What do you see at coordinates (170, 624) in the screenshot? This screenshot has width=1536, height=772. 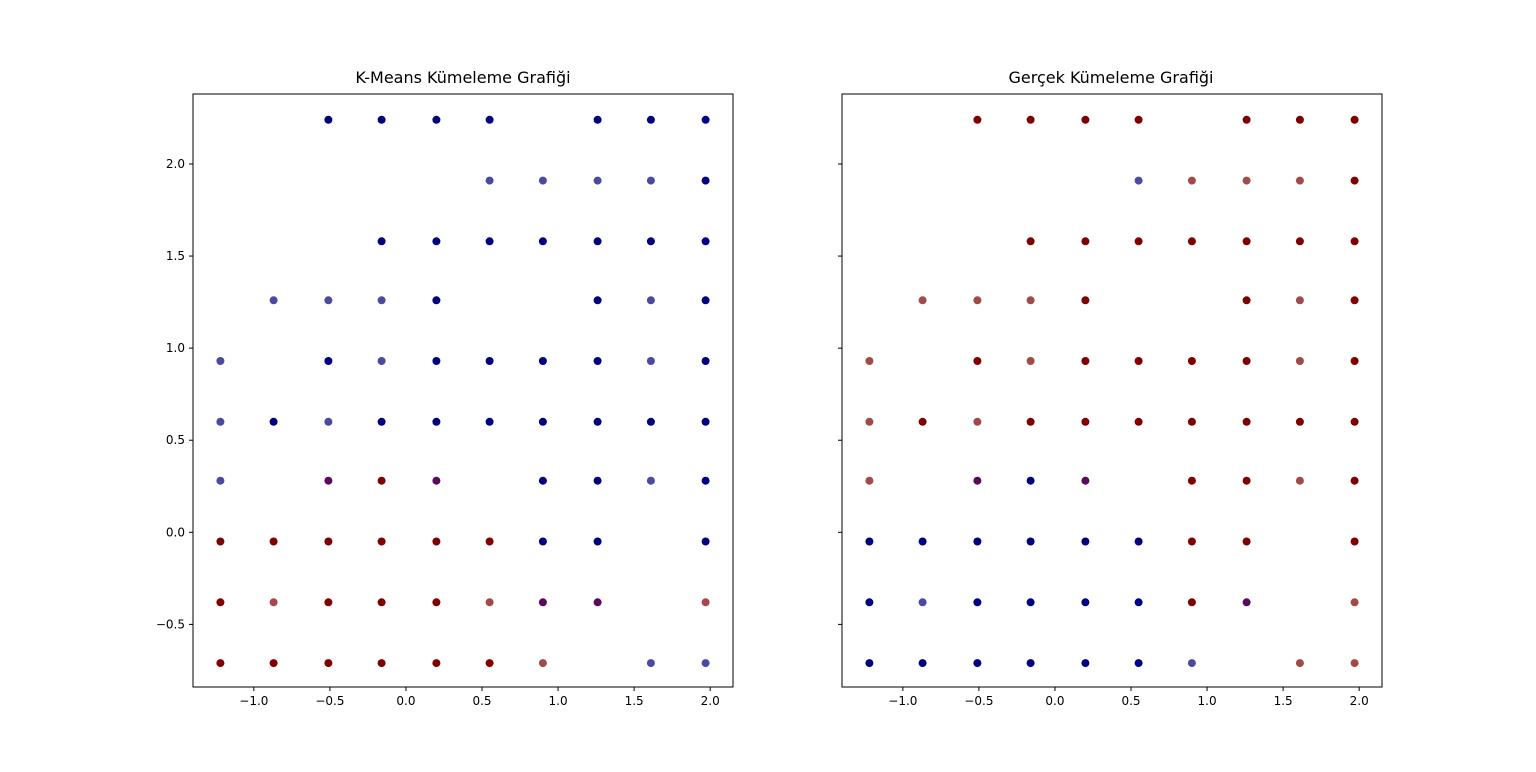 I see `y-tick-label: −0.5` at bounding box center [170, 624].